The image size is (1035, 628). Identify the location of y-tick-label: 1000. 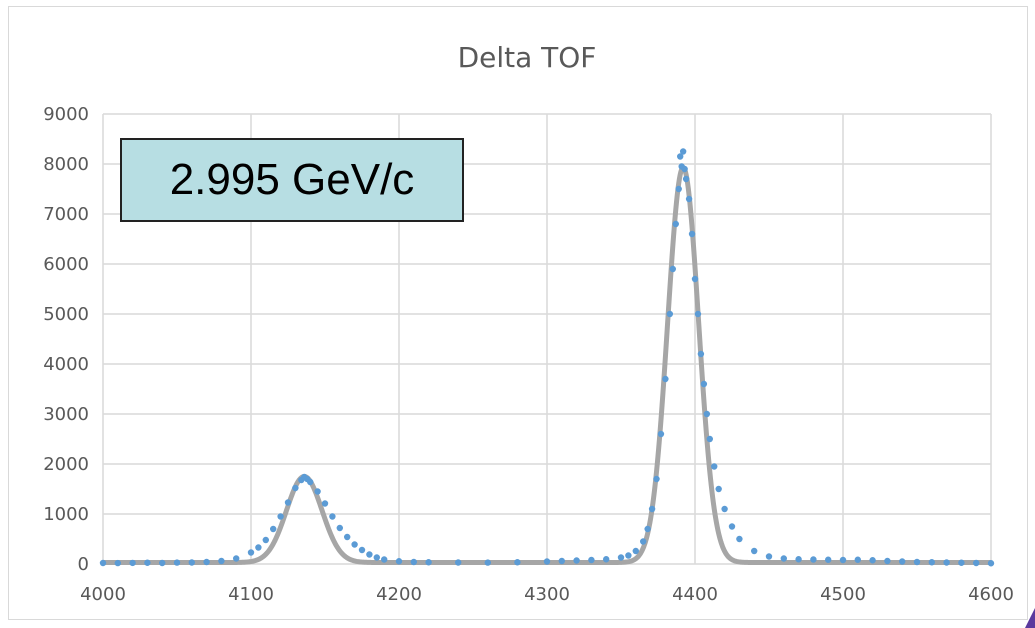
(66, 514).